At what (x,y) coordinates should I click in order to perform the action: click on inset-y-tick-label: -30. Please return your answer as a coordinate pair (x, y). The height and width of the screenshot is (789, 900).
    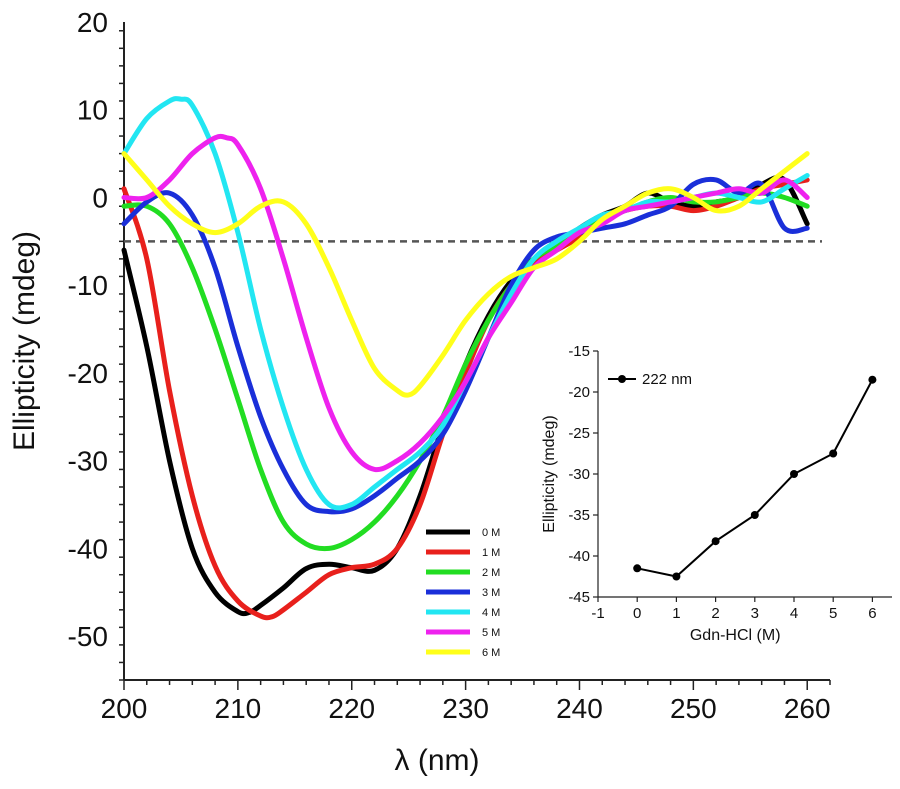
    Looking at the image, I should click on (579, 474).